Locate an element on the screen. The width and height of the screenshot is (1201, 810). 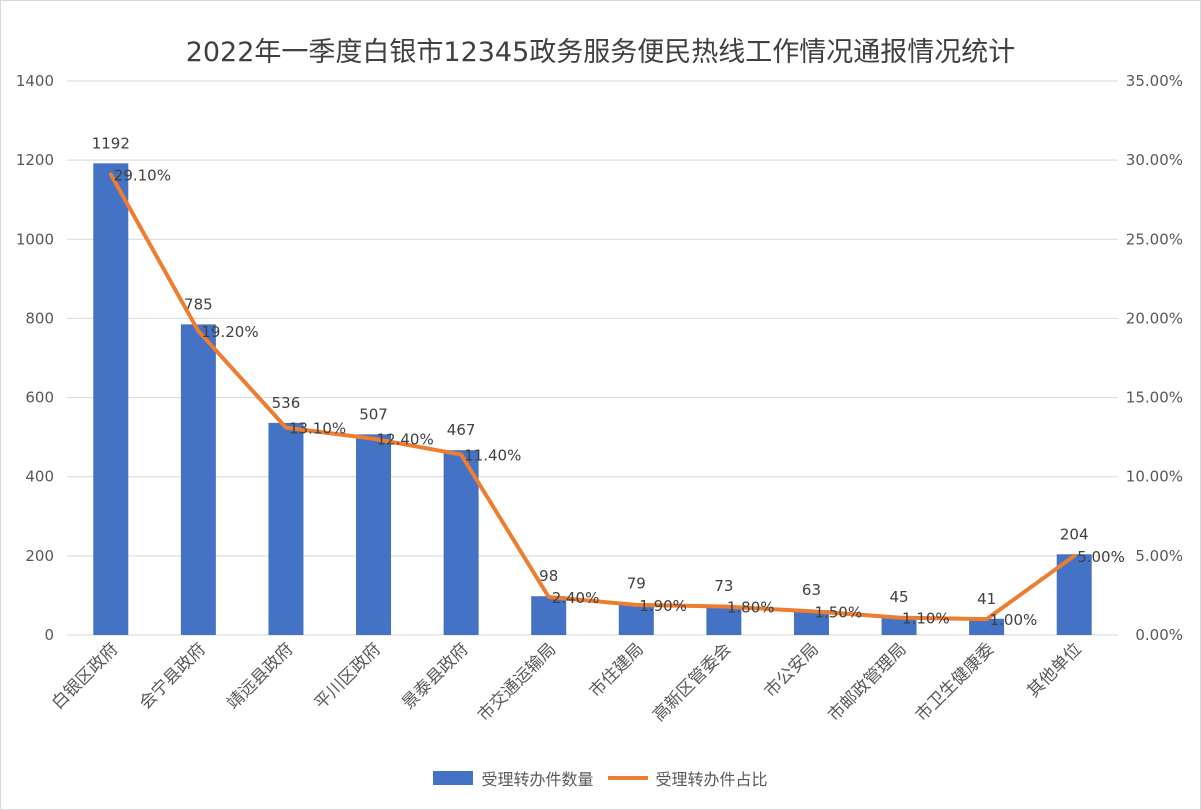
bar-value-label: 45 is located at coordinates (898, 597).